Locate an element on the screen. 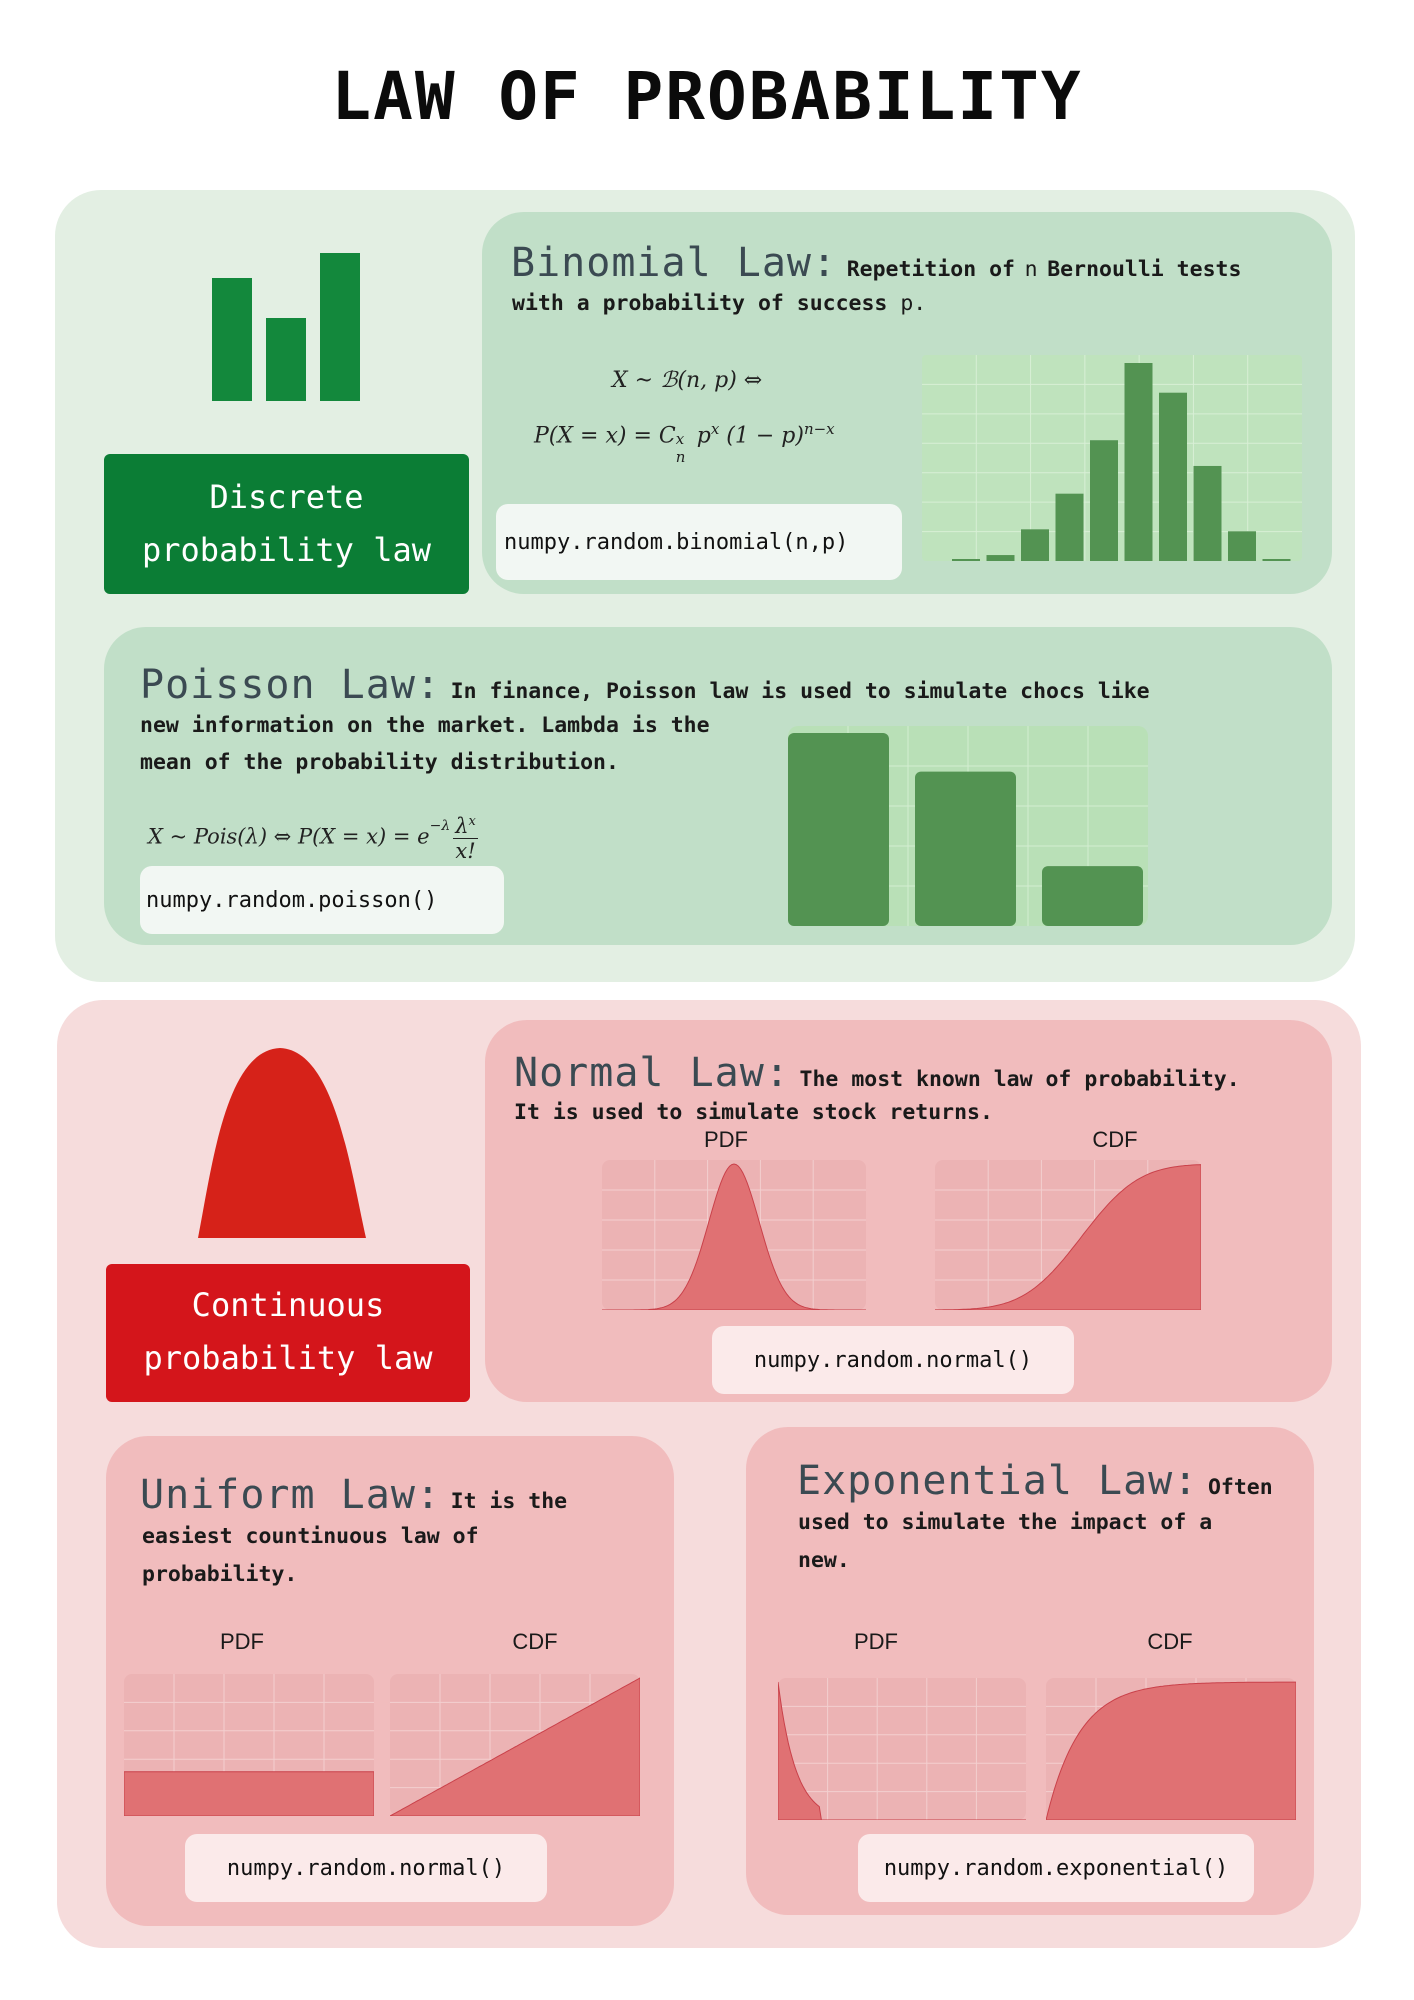 This screenshot has width=1414, height=2000. chart-background is located at coordinates (902, 1749).